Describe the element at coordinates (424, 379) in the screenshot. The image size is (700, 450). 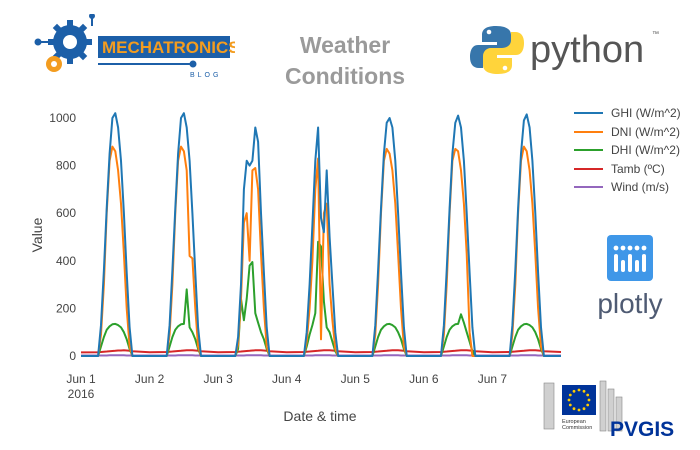
I see `x-tick-label: Jun 6` at that location.